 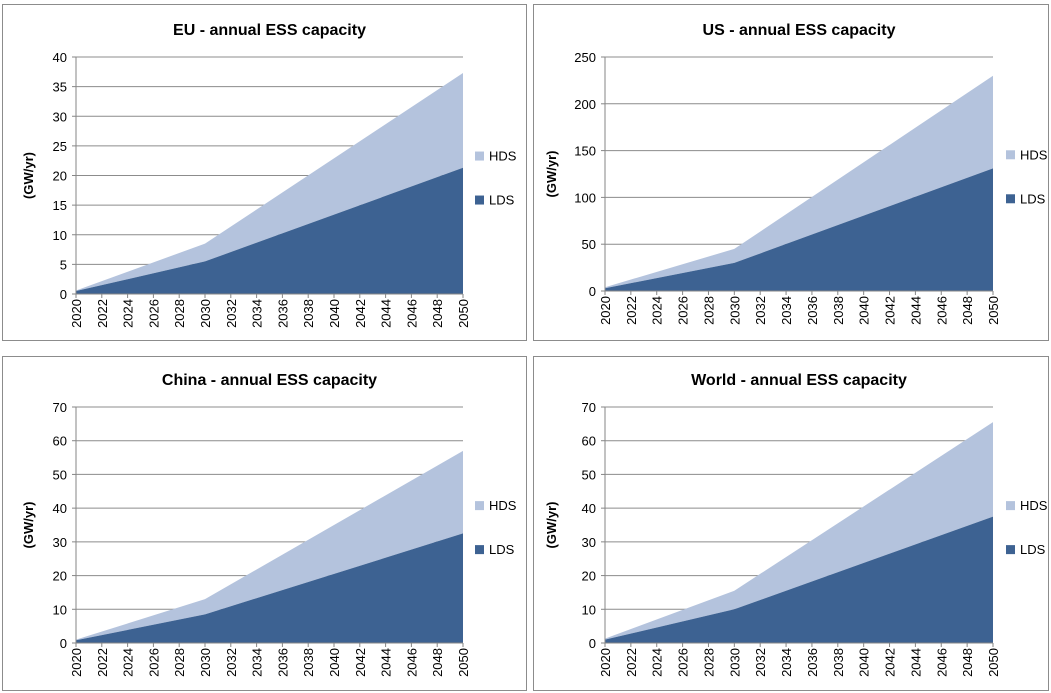 What do you see at coordinates (799, 30) in the screenshot?
I see `chart-title: US - annual ESS capacity` at bounding box center [799, 30].